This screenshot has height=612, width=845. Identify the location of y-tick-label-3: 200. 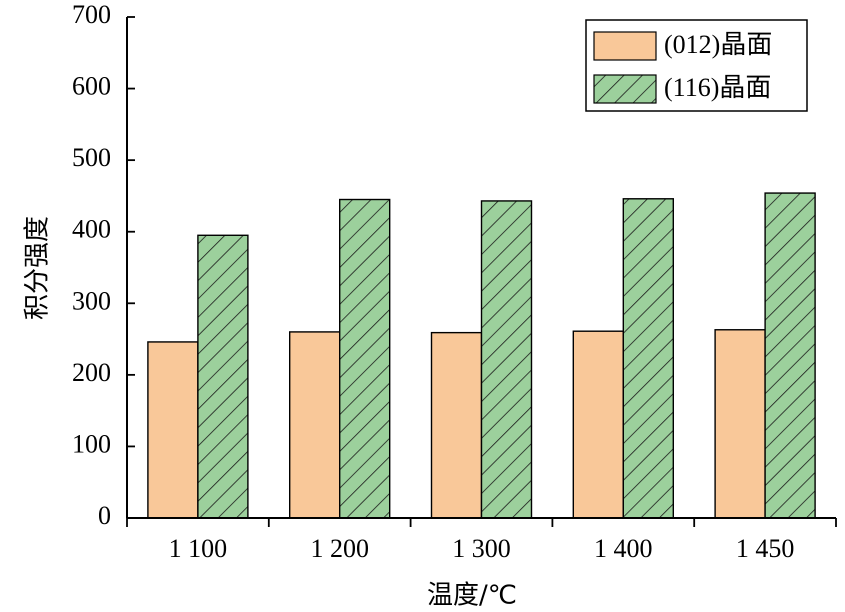
(91, 372).